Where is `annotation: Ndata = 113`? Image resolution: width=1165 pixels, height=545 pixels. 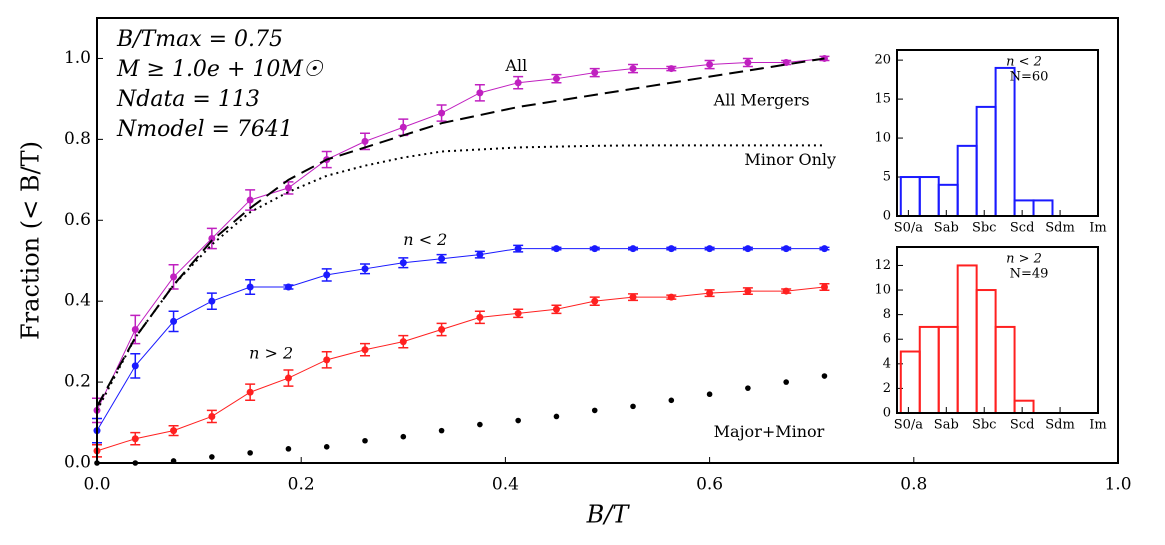
annotation: Ndata = 113 is located at coordinates (188, 99).